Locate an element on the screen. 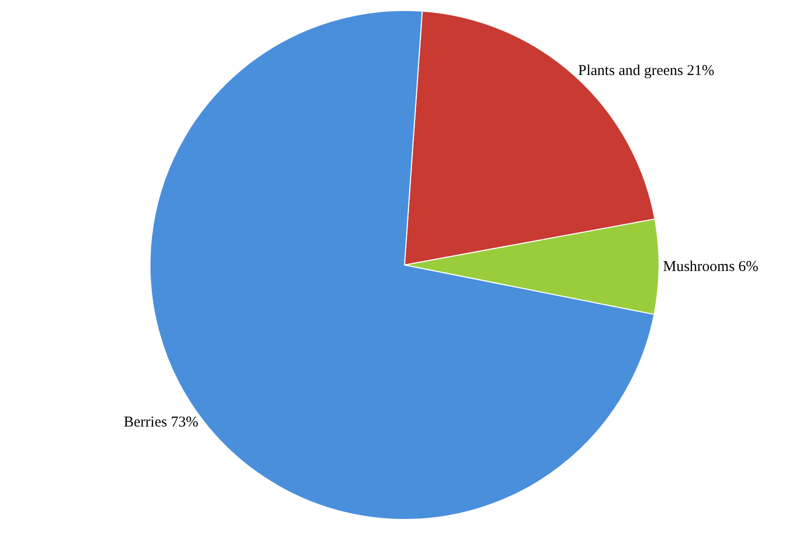 The width and height of the screenshot is (809, 540). slice-label: Berries 73% is located at coordinates (161, 422).